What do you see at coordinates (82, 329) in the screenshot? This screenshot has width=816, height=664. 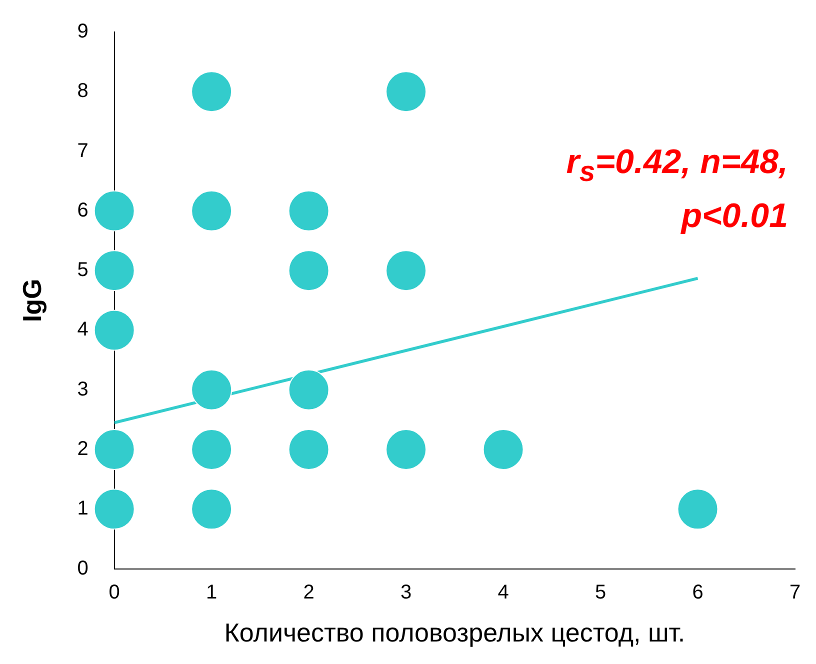 I see `y-tick-label: 4` at bounding box center [82, 329].